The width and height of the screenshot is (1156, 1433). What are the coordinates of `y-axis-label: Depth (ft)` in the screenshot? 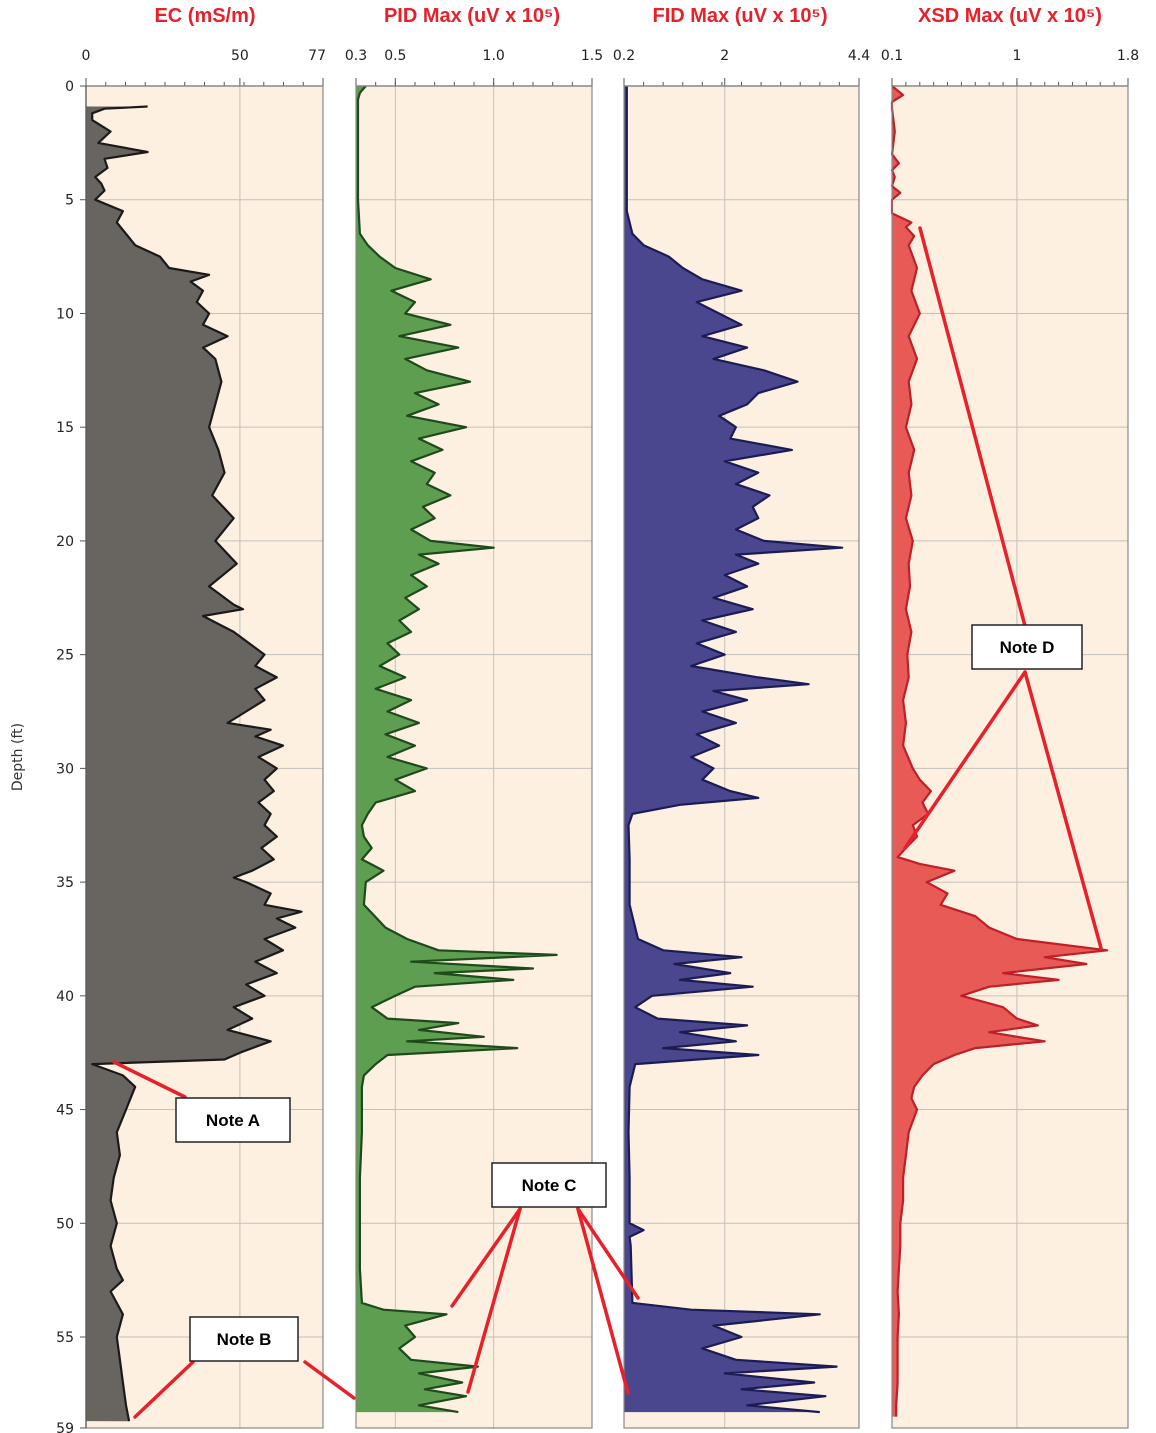 It's located at (18, 757).